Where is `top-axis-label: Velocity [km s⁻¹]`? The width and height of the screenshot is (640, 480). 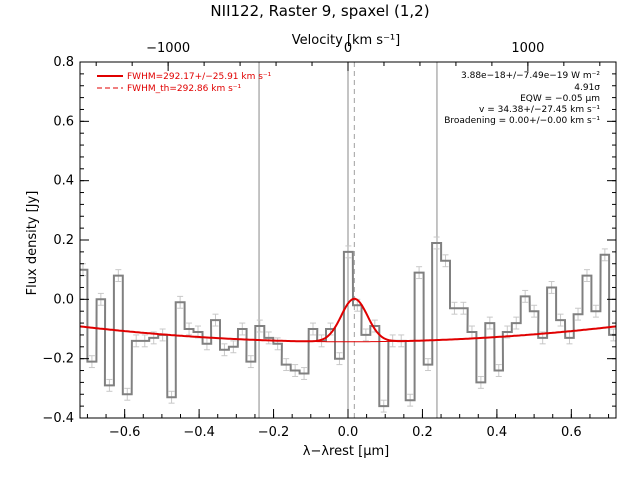 top-axis-label: Velocity [km s⁻¹] is located at coordinates (346, 40).